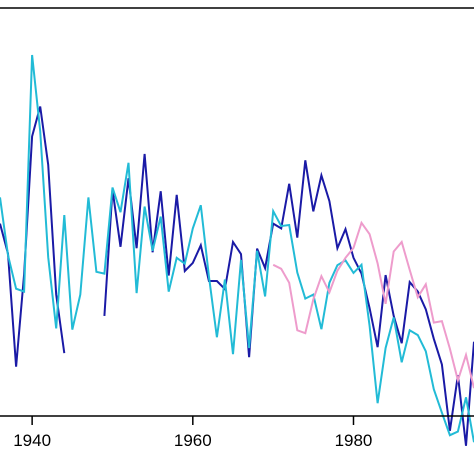 The image size is (474, 474). What do you see at coordinates (32, 440) in the screenshot?
I see `x-tick-label-1940: 1940` at bounding box center [32, 440].